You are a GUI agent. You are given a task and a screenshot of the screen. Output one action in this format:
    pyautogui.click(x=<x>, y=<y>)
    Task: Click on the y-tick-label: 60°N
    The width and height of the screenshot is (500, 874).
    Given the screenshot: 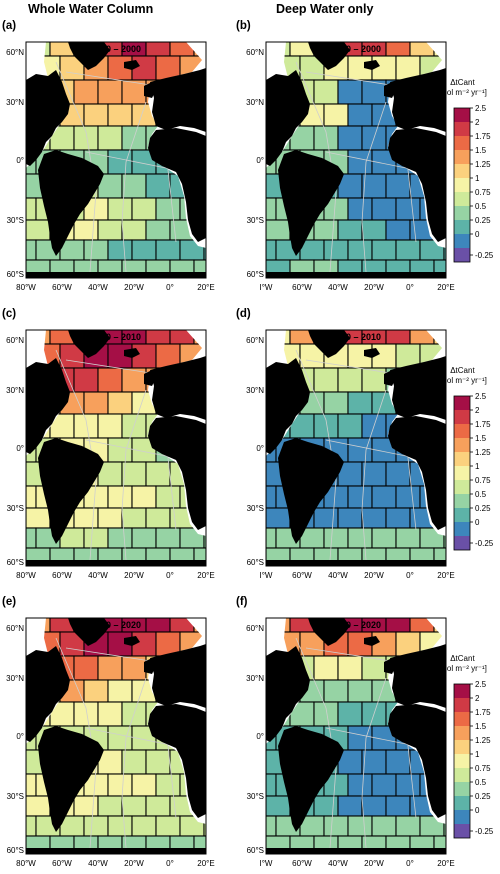 What is the action you would take?
    pyautogui.click(x=255, y=340)
    